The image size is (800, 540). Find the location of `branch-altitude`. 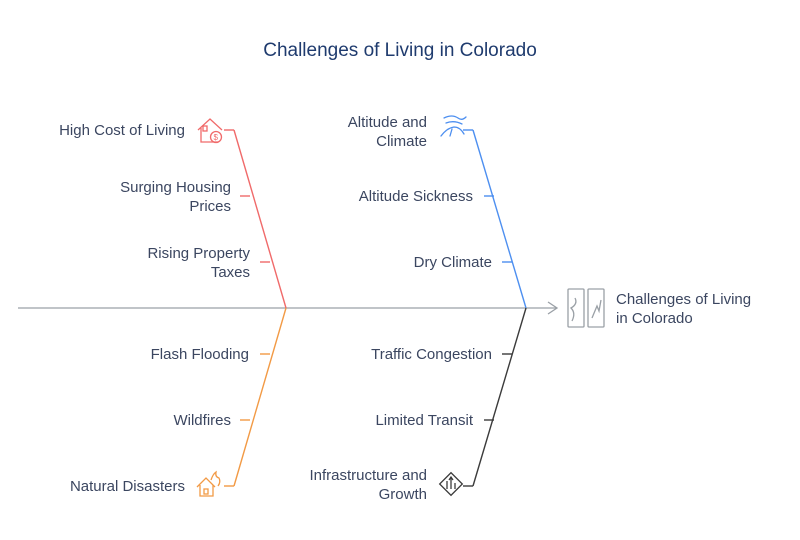

branch-altitude is located at coordinates (495, 219).